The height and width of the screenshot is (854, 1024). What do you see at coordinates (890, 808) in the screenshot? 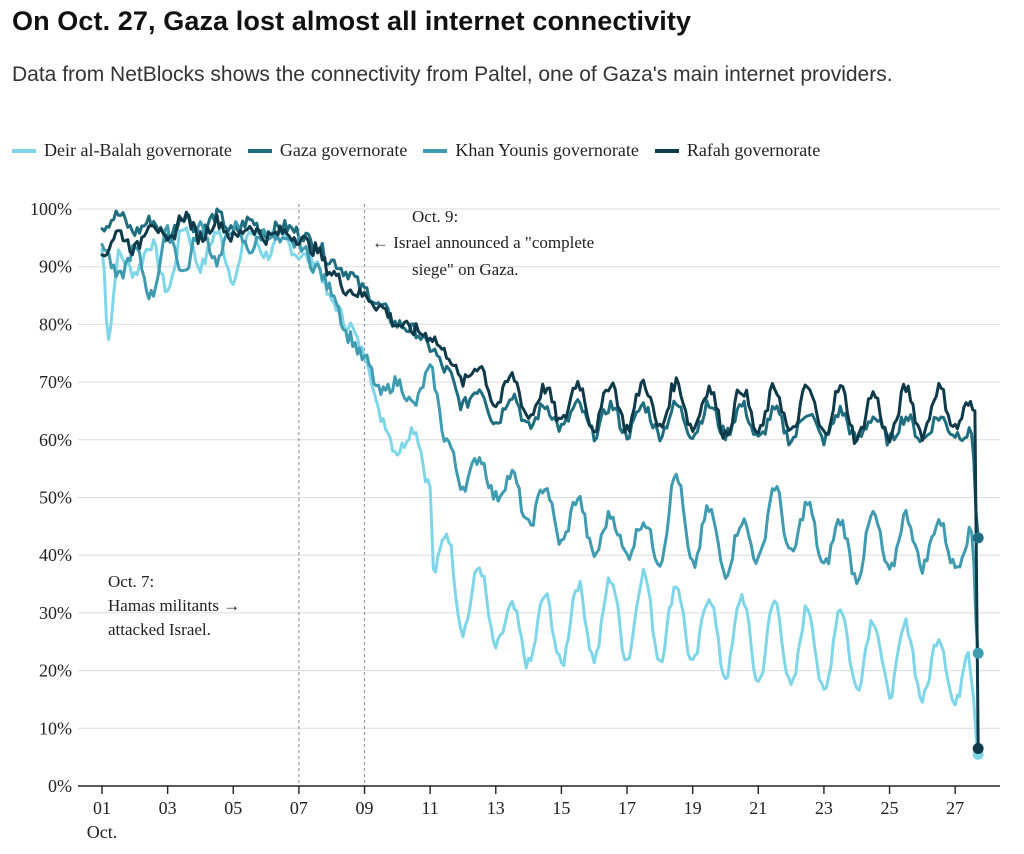
I see `x-tick-label: 25` at bounding box center [890, 808].